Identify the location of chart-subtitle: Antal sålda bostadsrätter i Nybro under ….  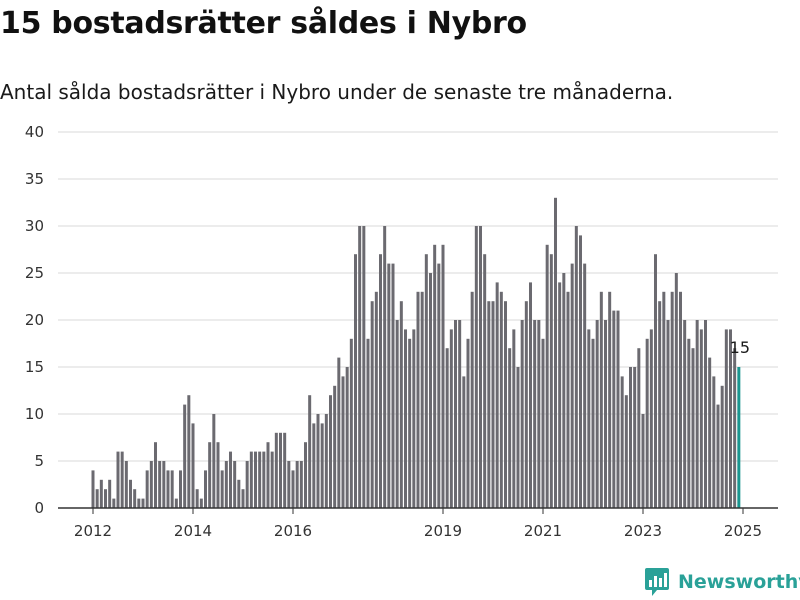
(337, 92).